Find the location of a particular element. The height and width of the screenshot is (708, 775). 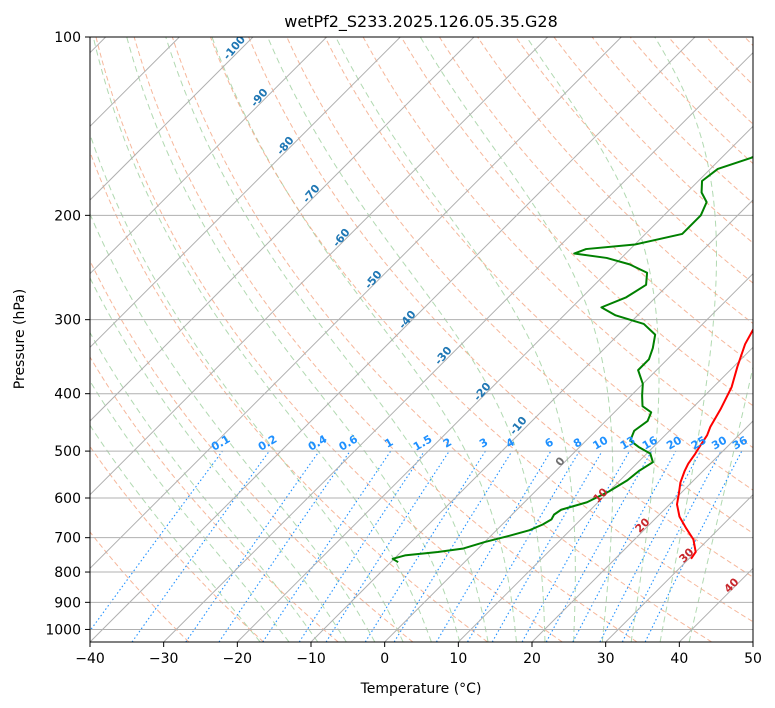

profile-line is located at coordinates (714, 443).